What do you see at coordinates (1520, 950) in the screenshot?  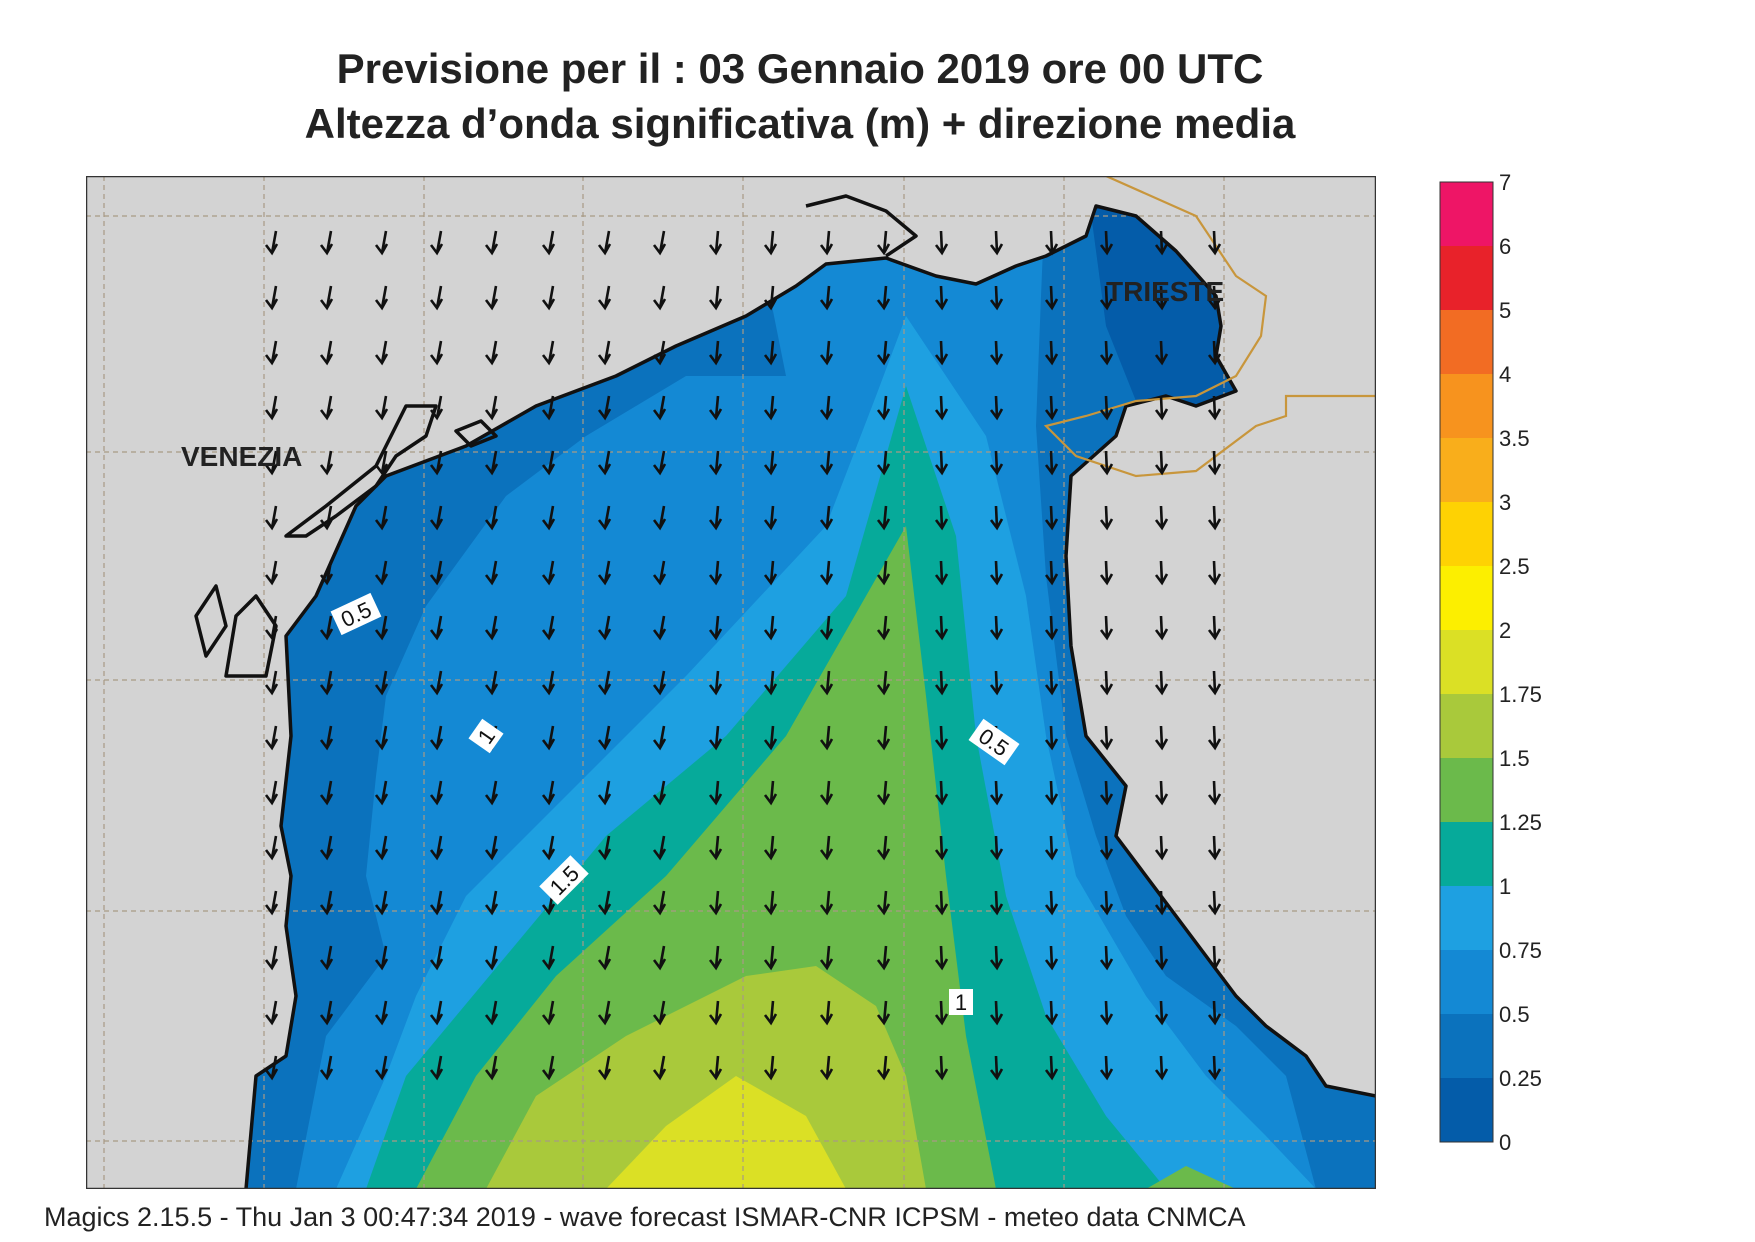 I see `legend-tick-label: 0.75` at bounding box center [1520, 950].